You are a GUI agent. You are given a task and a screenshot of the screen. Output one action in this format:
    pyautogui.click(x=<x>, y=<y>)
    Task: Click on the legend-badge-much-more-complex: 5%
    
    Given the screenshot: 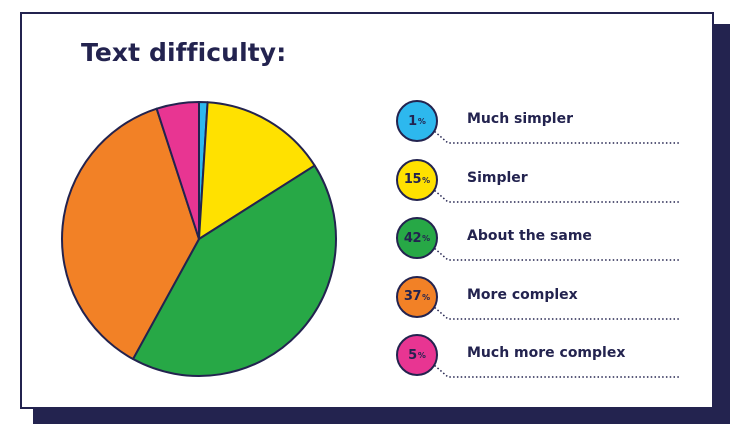 What is the action you would take?
    pyautogui.click(x=417, y=355)
    